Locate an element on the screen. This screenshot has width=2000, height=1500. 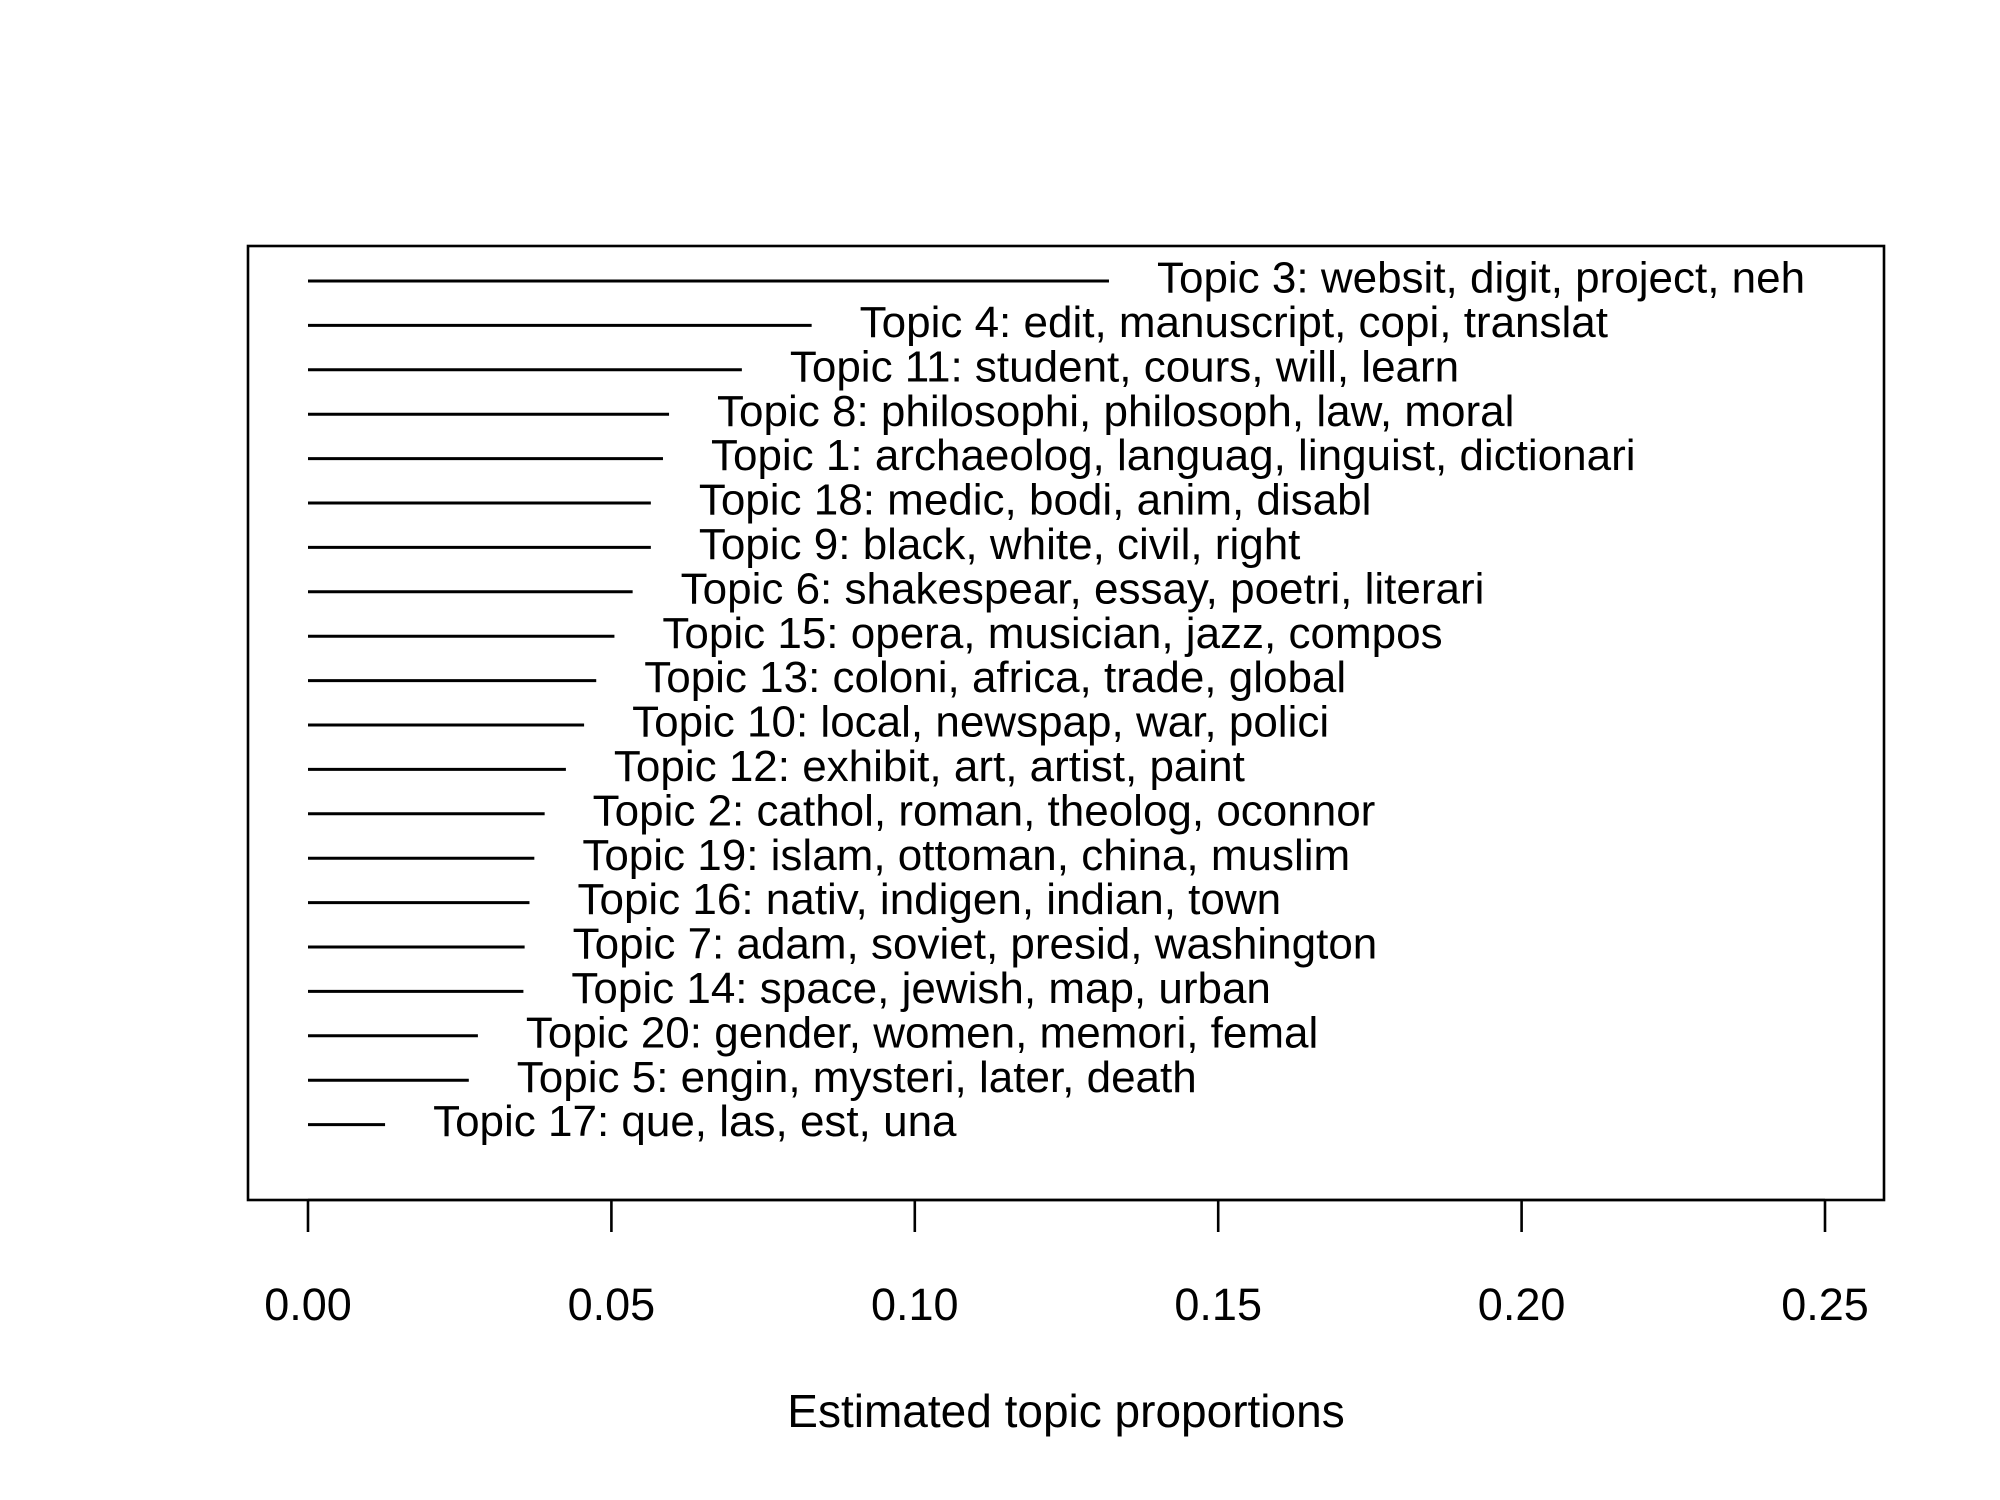
x-tick-label: 0.25 is located at coordinates (1825, 1304).